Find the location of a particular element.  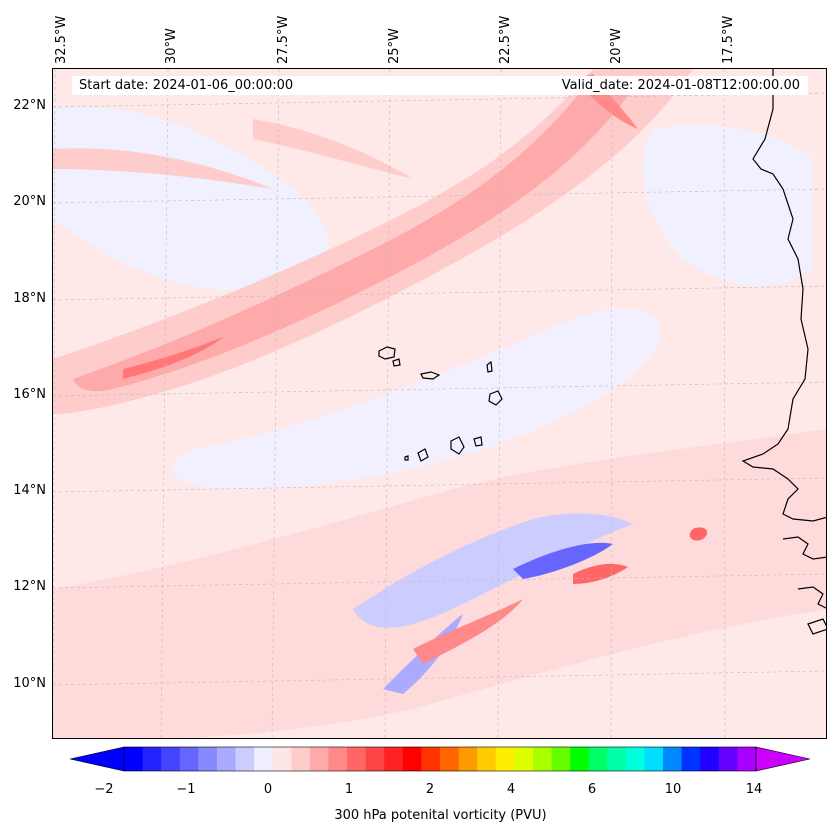

guinea-coastline is located at coordinates (804, 548).